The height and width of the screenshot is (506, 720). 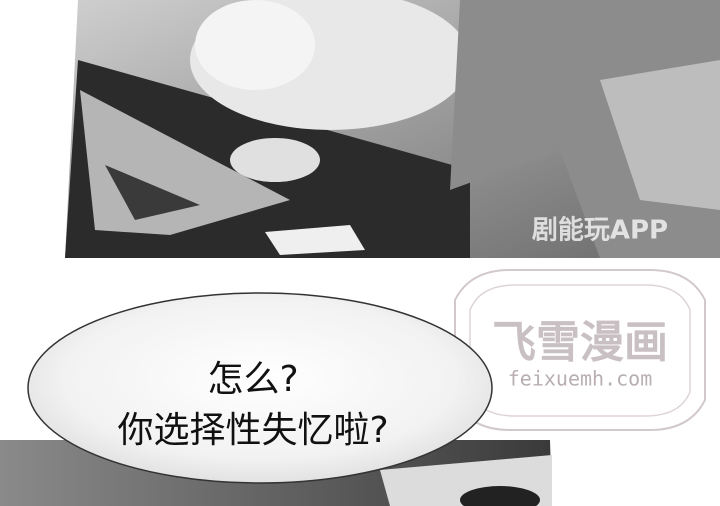 I want to click on logo-watermark: 飞雪漫画 feixuemh.com, so click(x=580, y=350).